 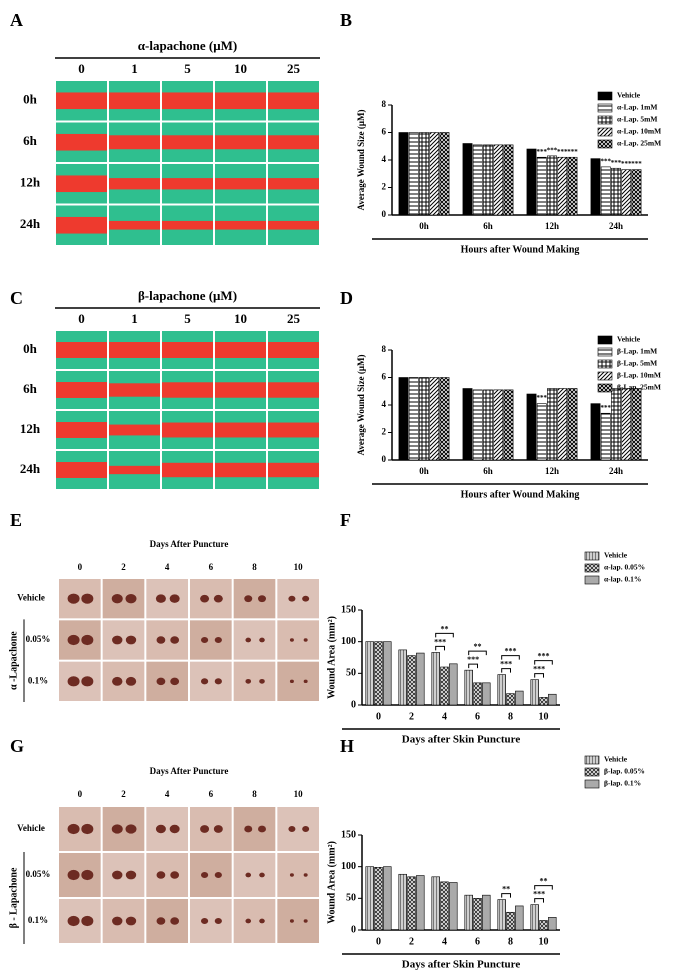 I want to click on side-label: β - Lapachone, so click(x=13, y=897).